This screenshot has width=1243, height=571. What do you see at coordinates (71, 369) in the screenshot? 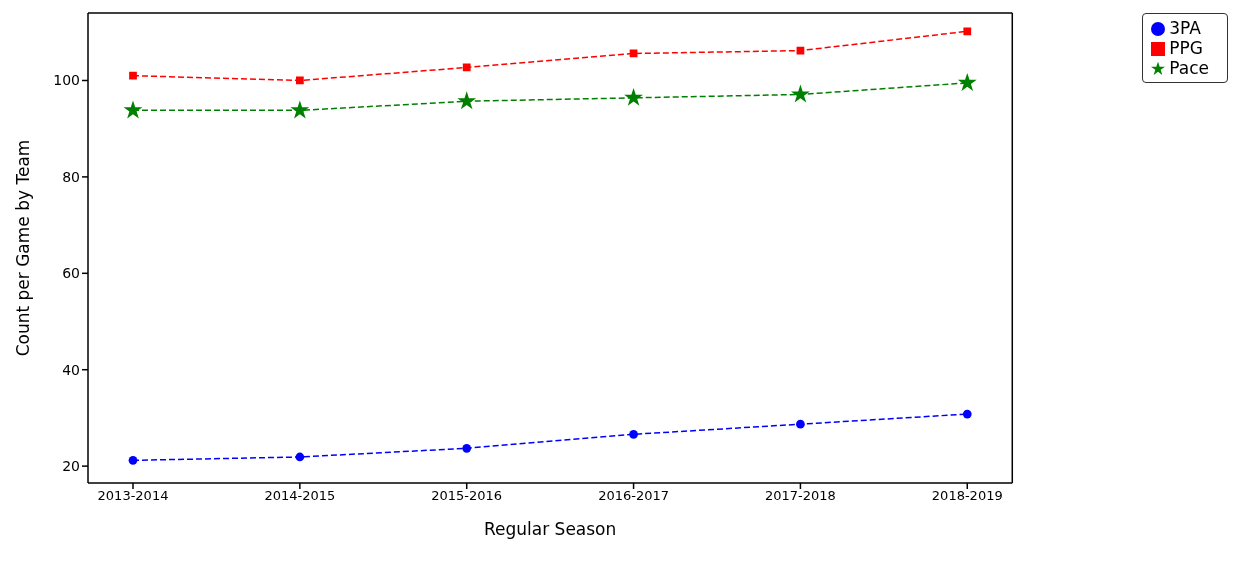
I see `y-tick-label: 40` at bounding box center [71, 369].